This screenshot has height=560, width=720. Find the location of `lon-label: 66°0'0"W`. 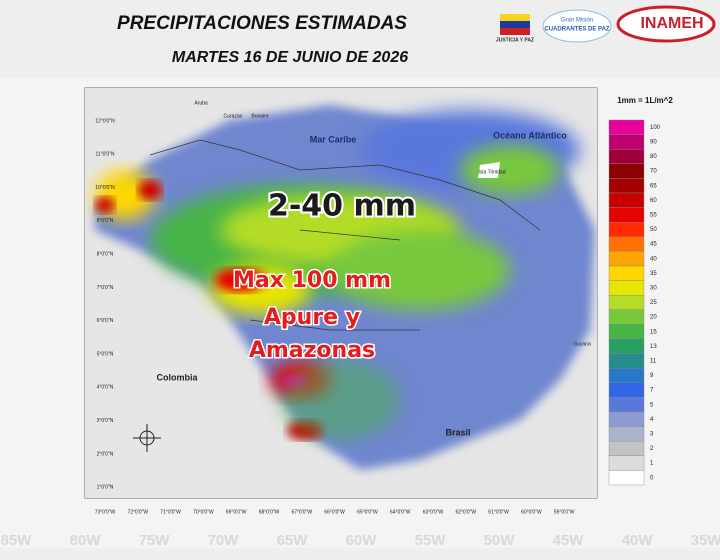

lon-label: 66°0'0"W is located at coordinates (334, 512).